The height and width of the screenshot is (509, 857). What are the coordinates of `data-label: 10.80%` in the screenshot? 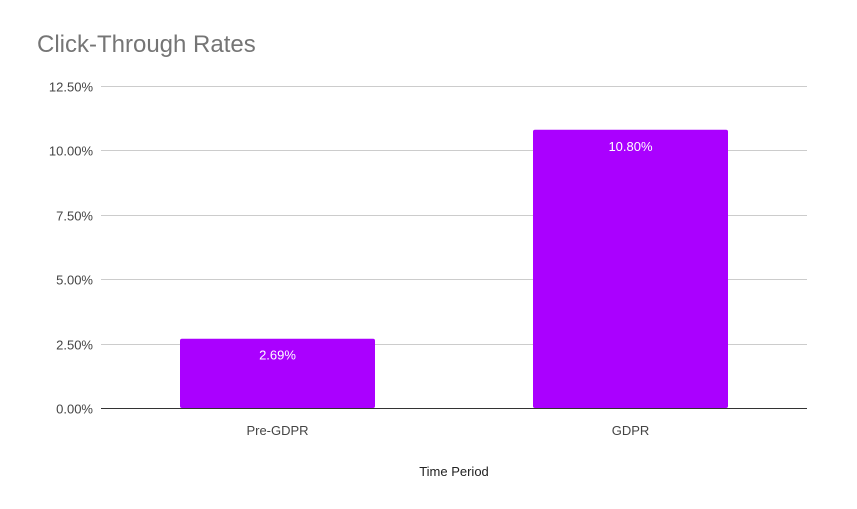 It's located at (630, 146).